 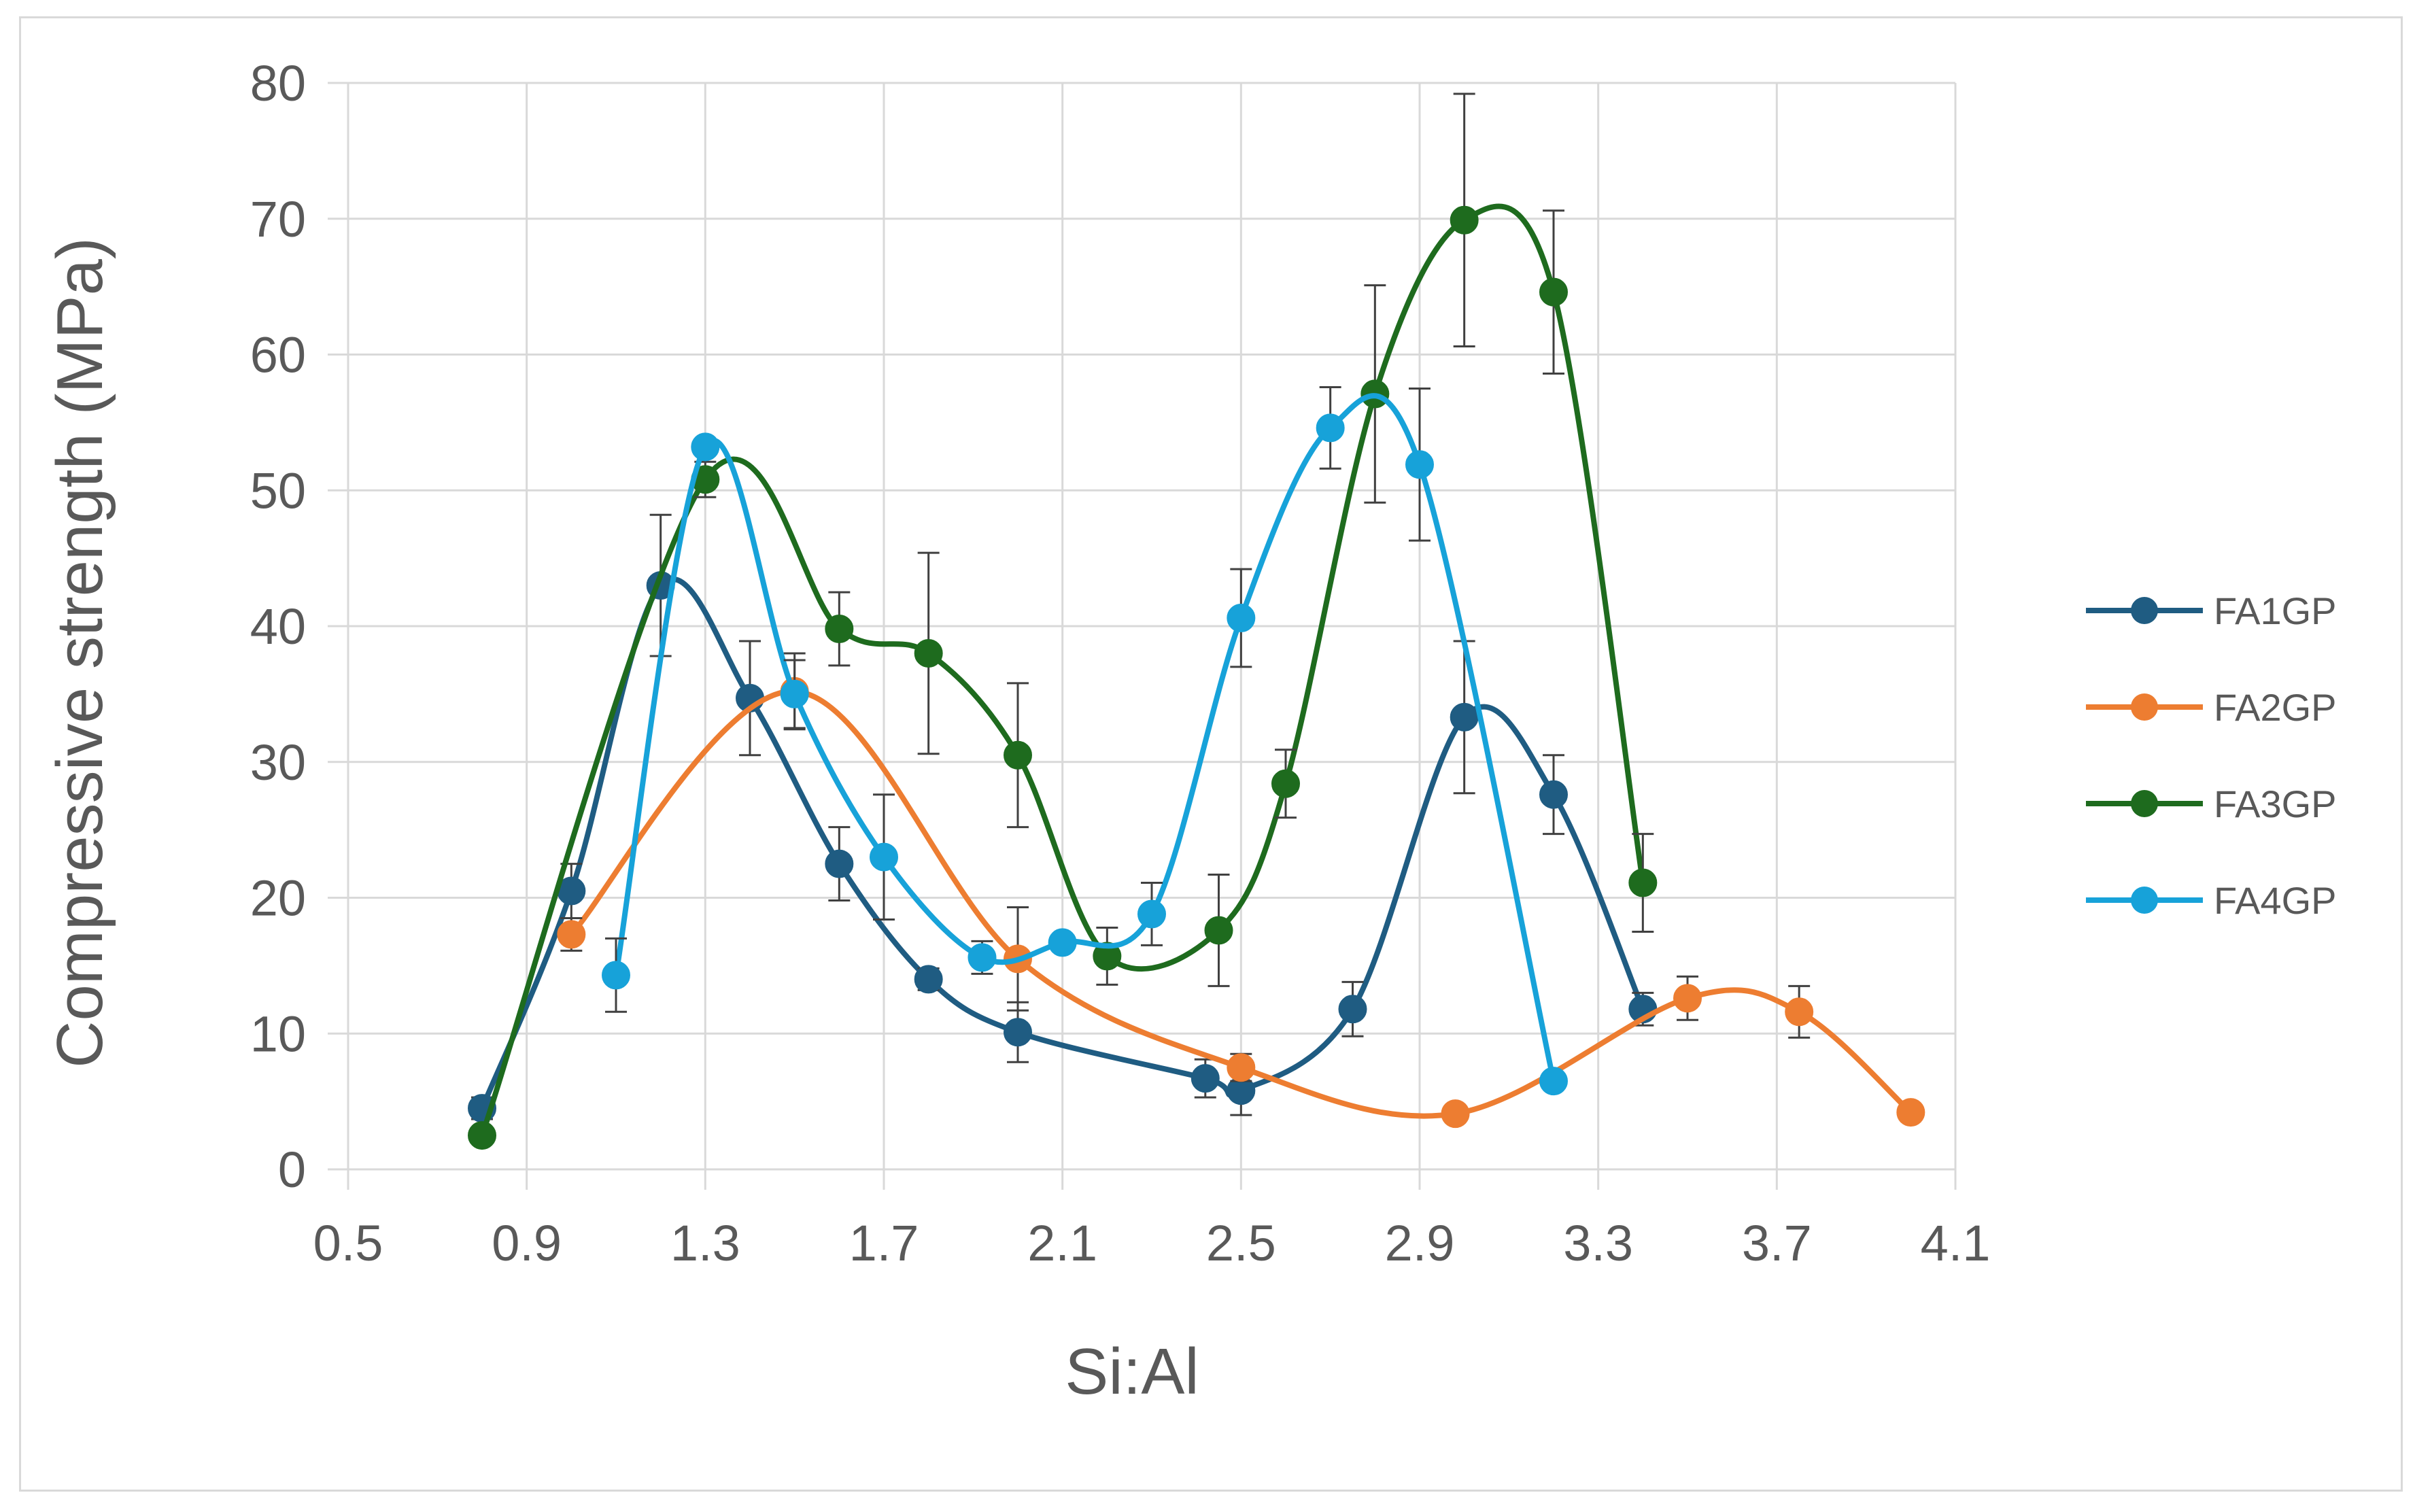 I want to click on x-tick-label: 0.5, so click(x=348, y=1243).